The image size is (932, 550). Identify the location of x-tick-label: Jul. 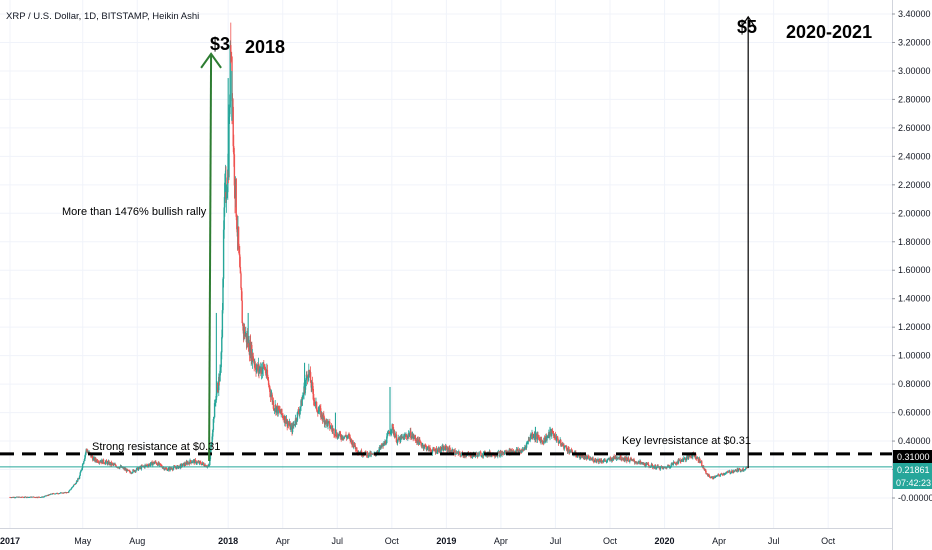
(774, 541).